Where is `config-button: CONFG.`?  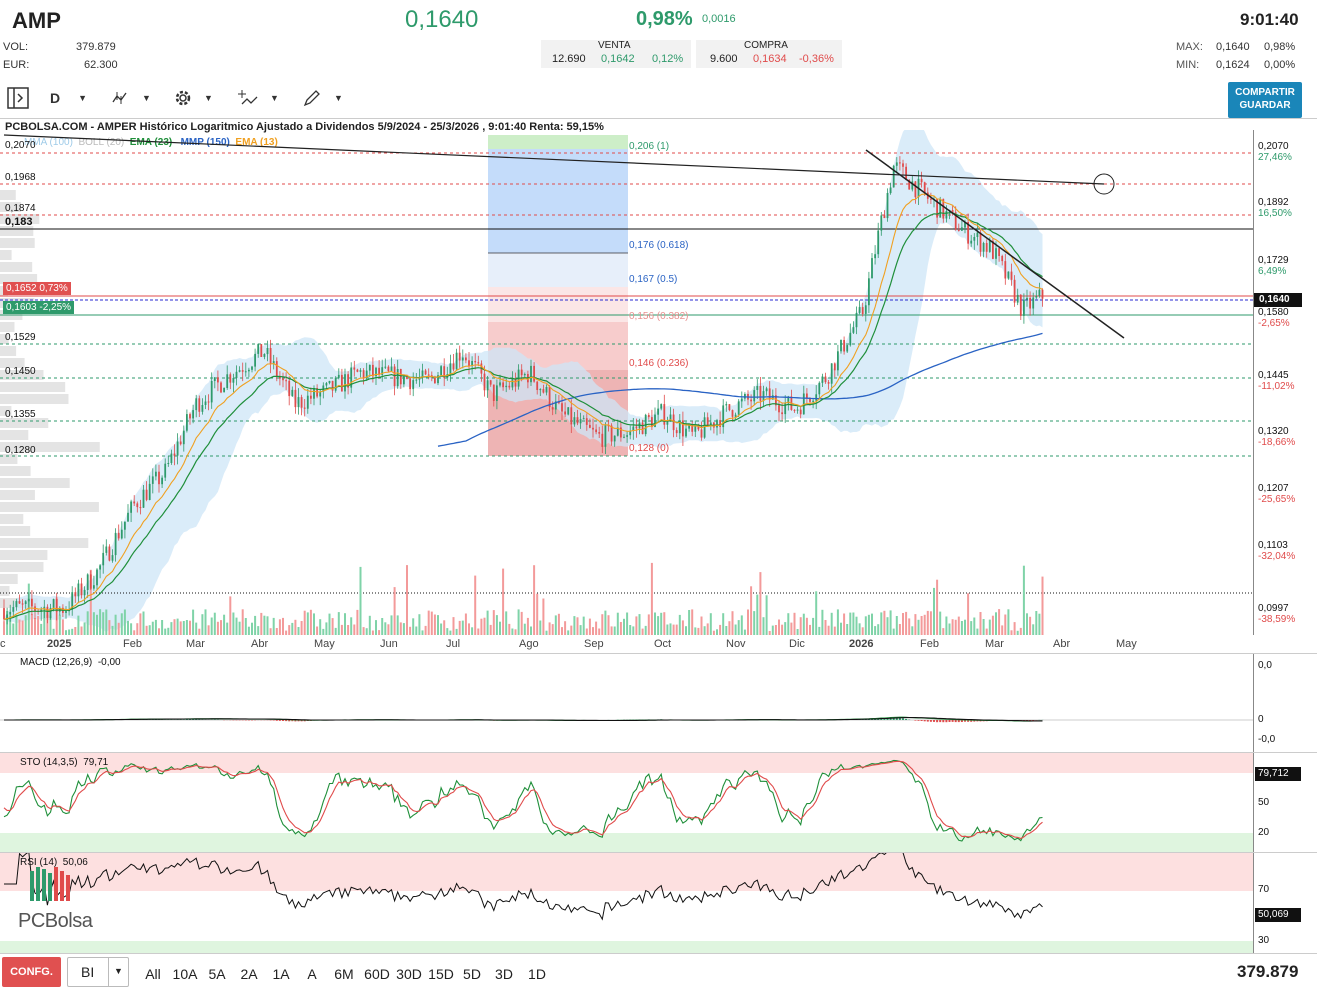
config-button: CONFG. is located at coordinates (31, 972).